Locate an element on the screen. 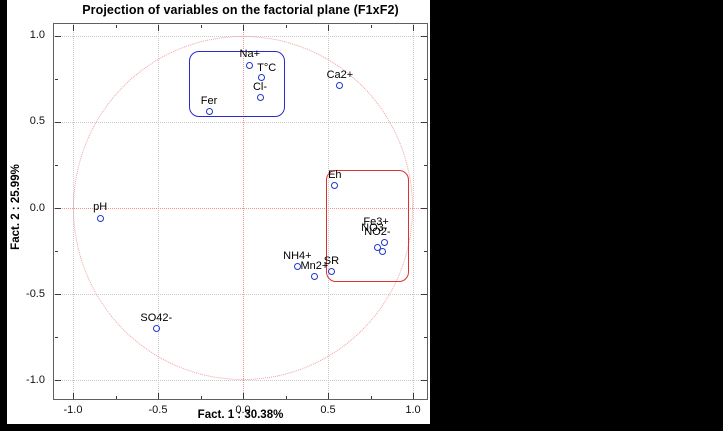  x-tick-label: -1.0 is located at coordinates (73, 410).